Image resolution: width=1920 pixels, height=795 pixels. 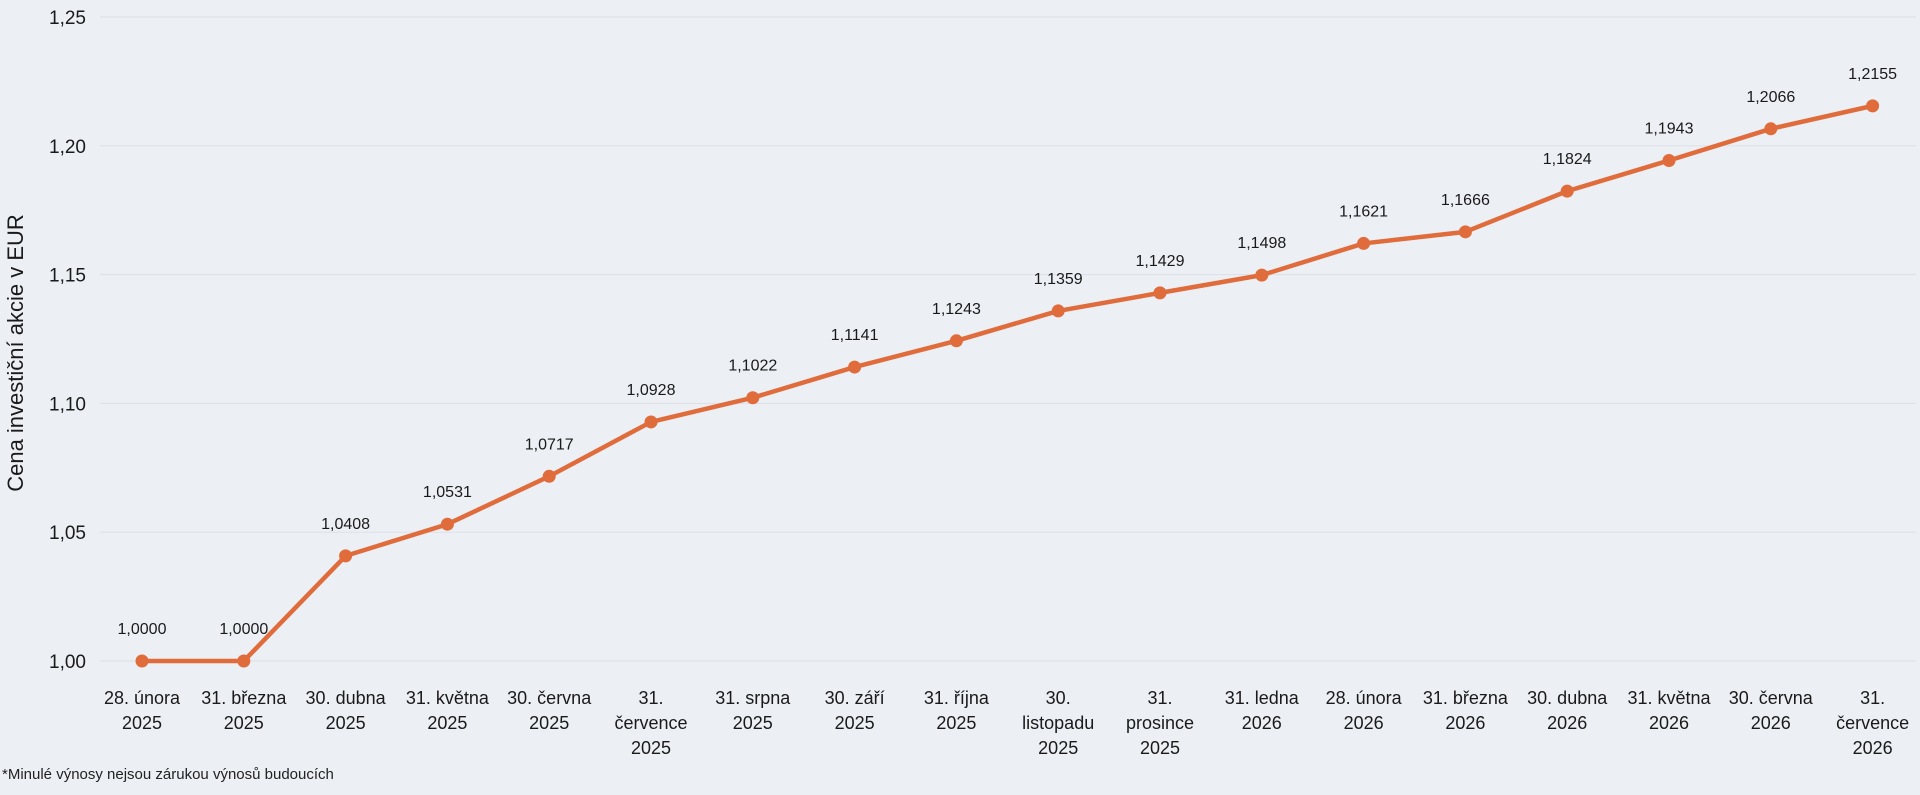 I want to click on data-label: 1,1824, so click(x=1567, y=159).